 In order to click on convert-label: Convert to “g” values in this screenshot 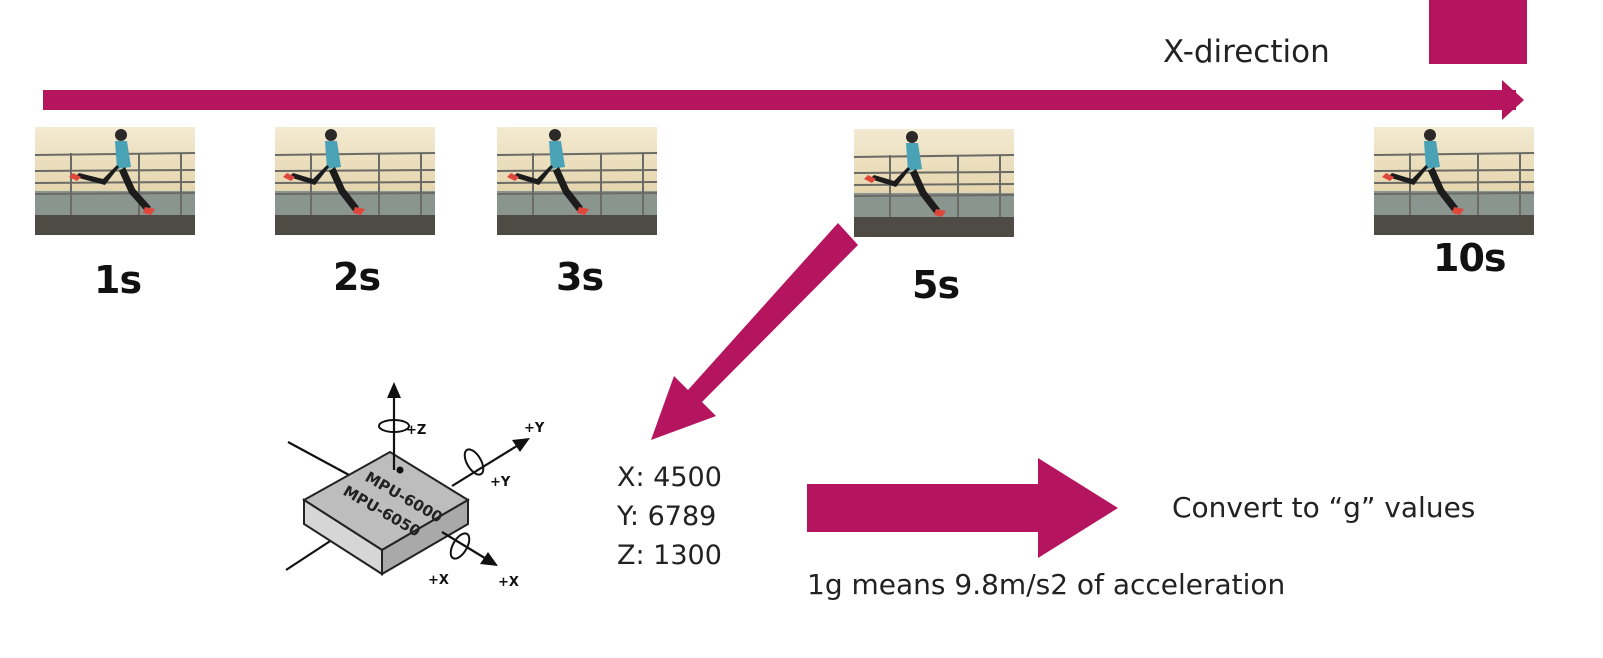, I will do `click(1324, 507)`.